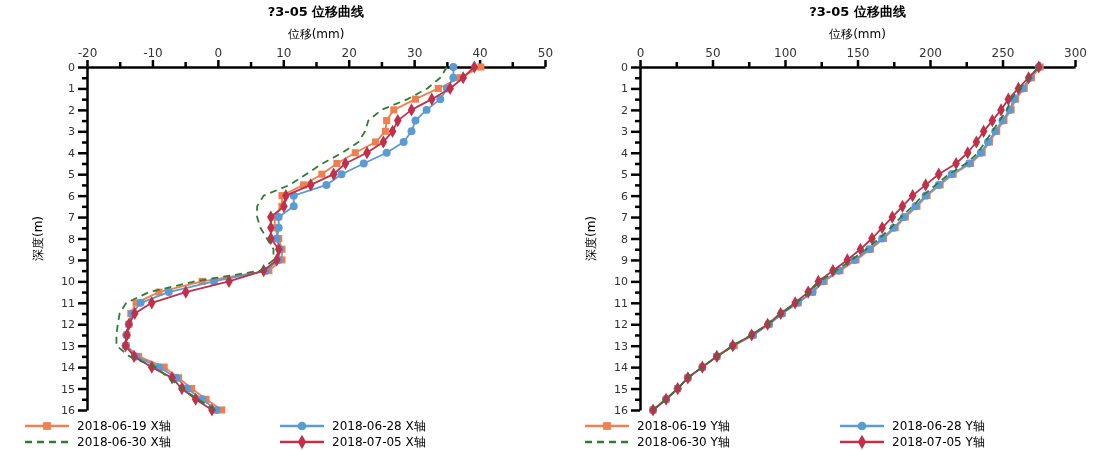  I want to click on x-tick-label: 10, so click(284, 53).